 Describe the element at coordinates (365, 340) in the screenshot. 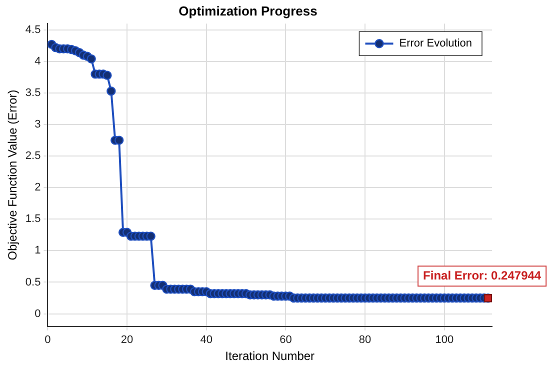

I see `x-tick-label: 80` at that location.